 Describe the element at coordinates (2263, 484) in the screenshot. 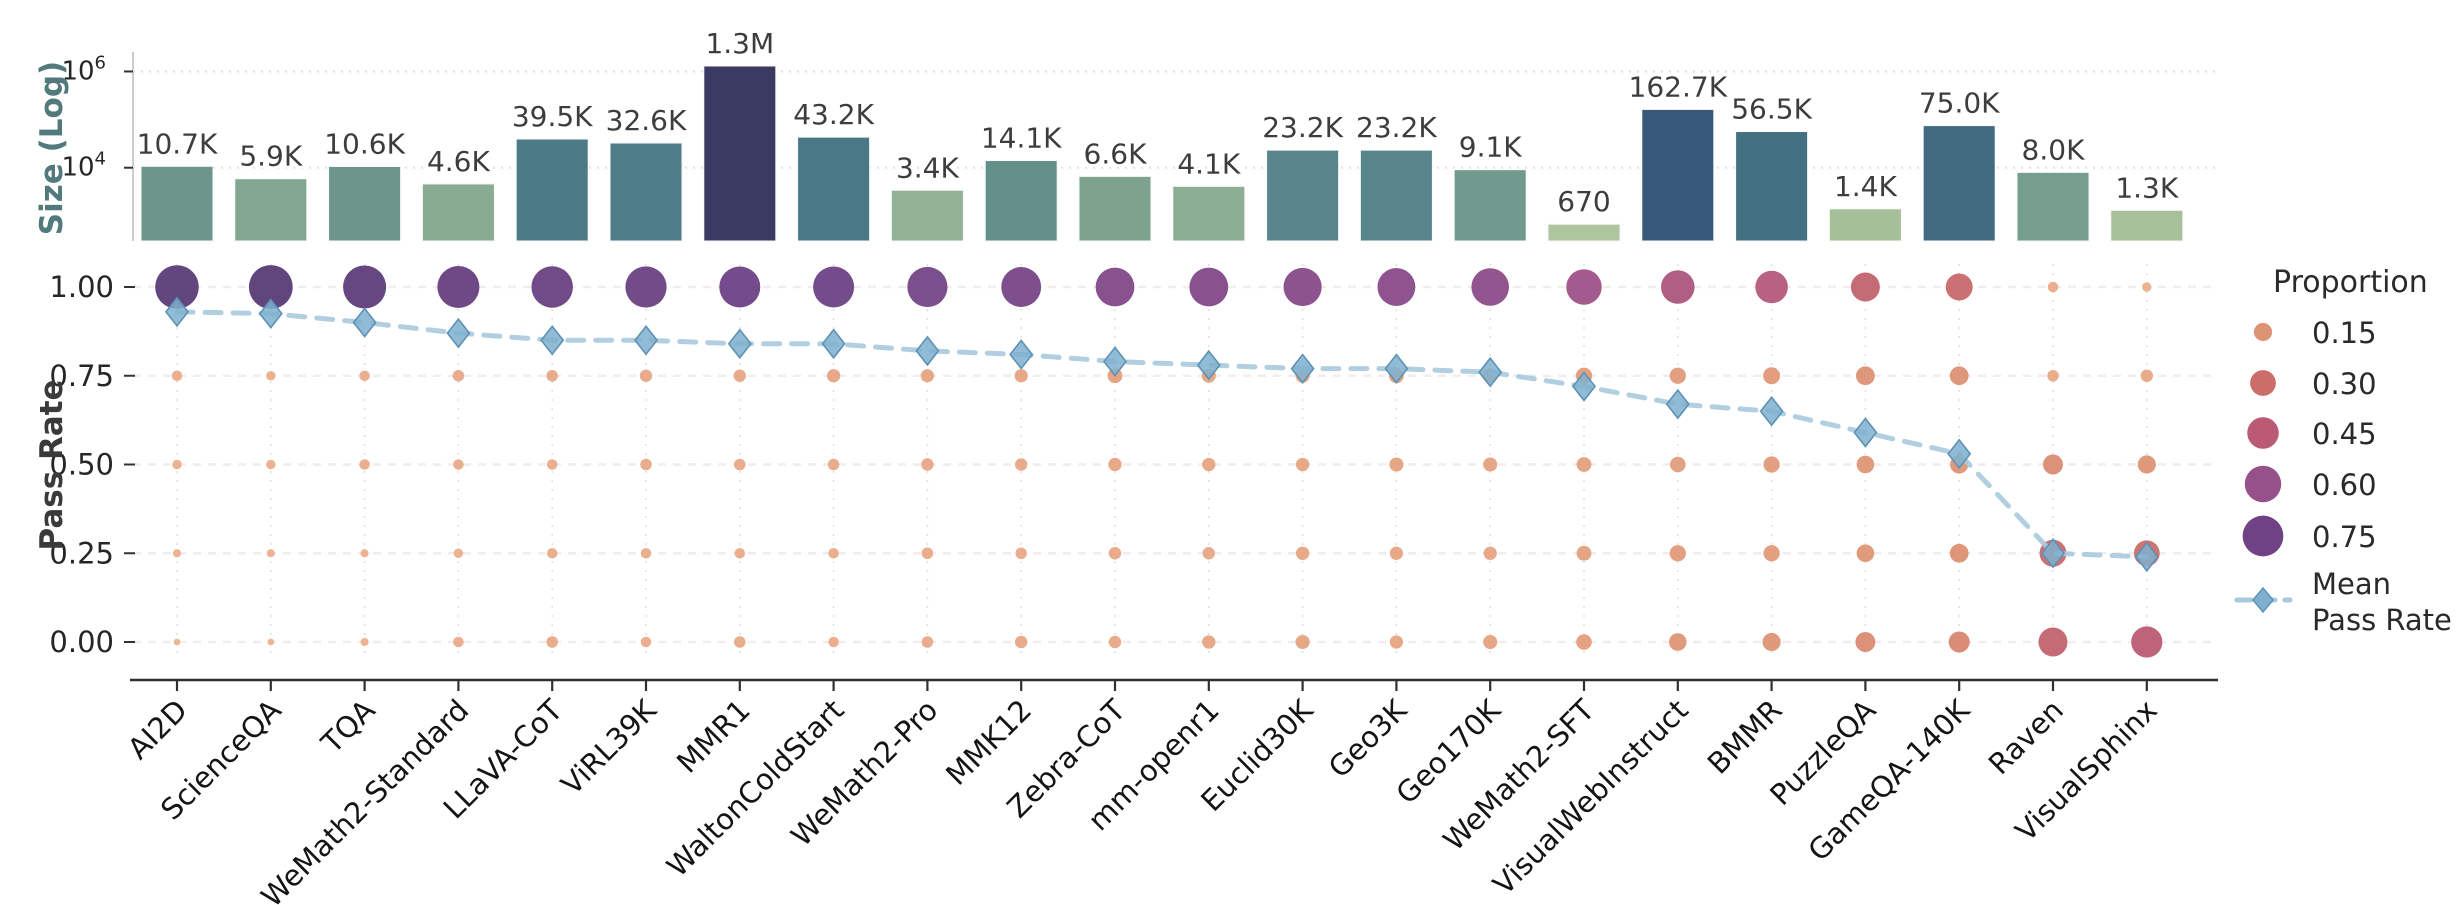

I see `legend-bubble` at that location.